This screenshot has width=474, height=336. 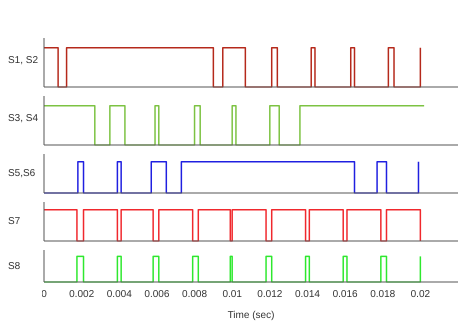 What do you see at coordinates (119, 294) in the screenshot?
I see `x-tick-label: 0.004` at bounding box center [119, 294].